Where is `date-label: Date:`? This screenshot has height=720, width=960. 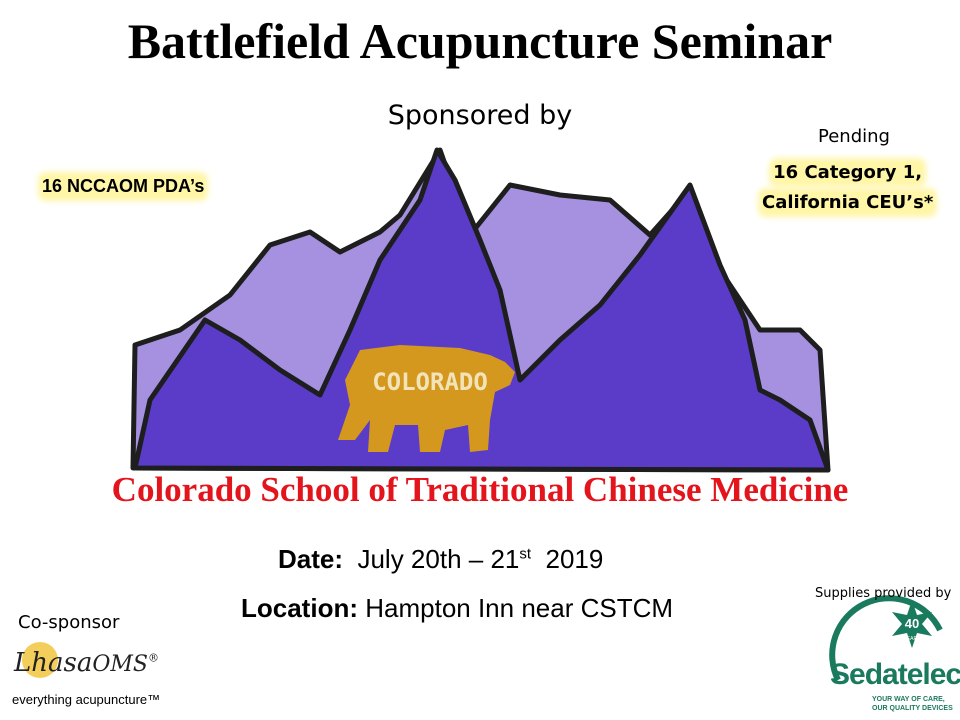
date-label: Date: is located at coordinates (311, 559).